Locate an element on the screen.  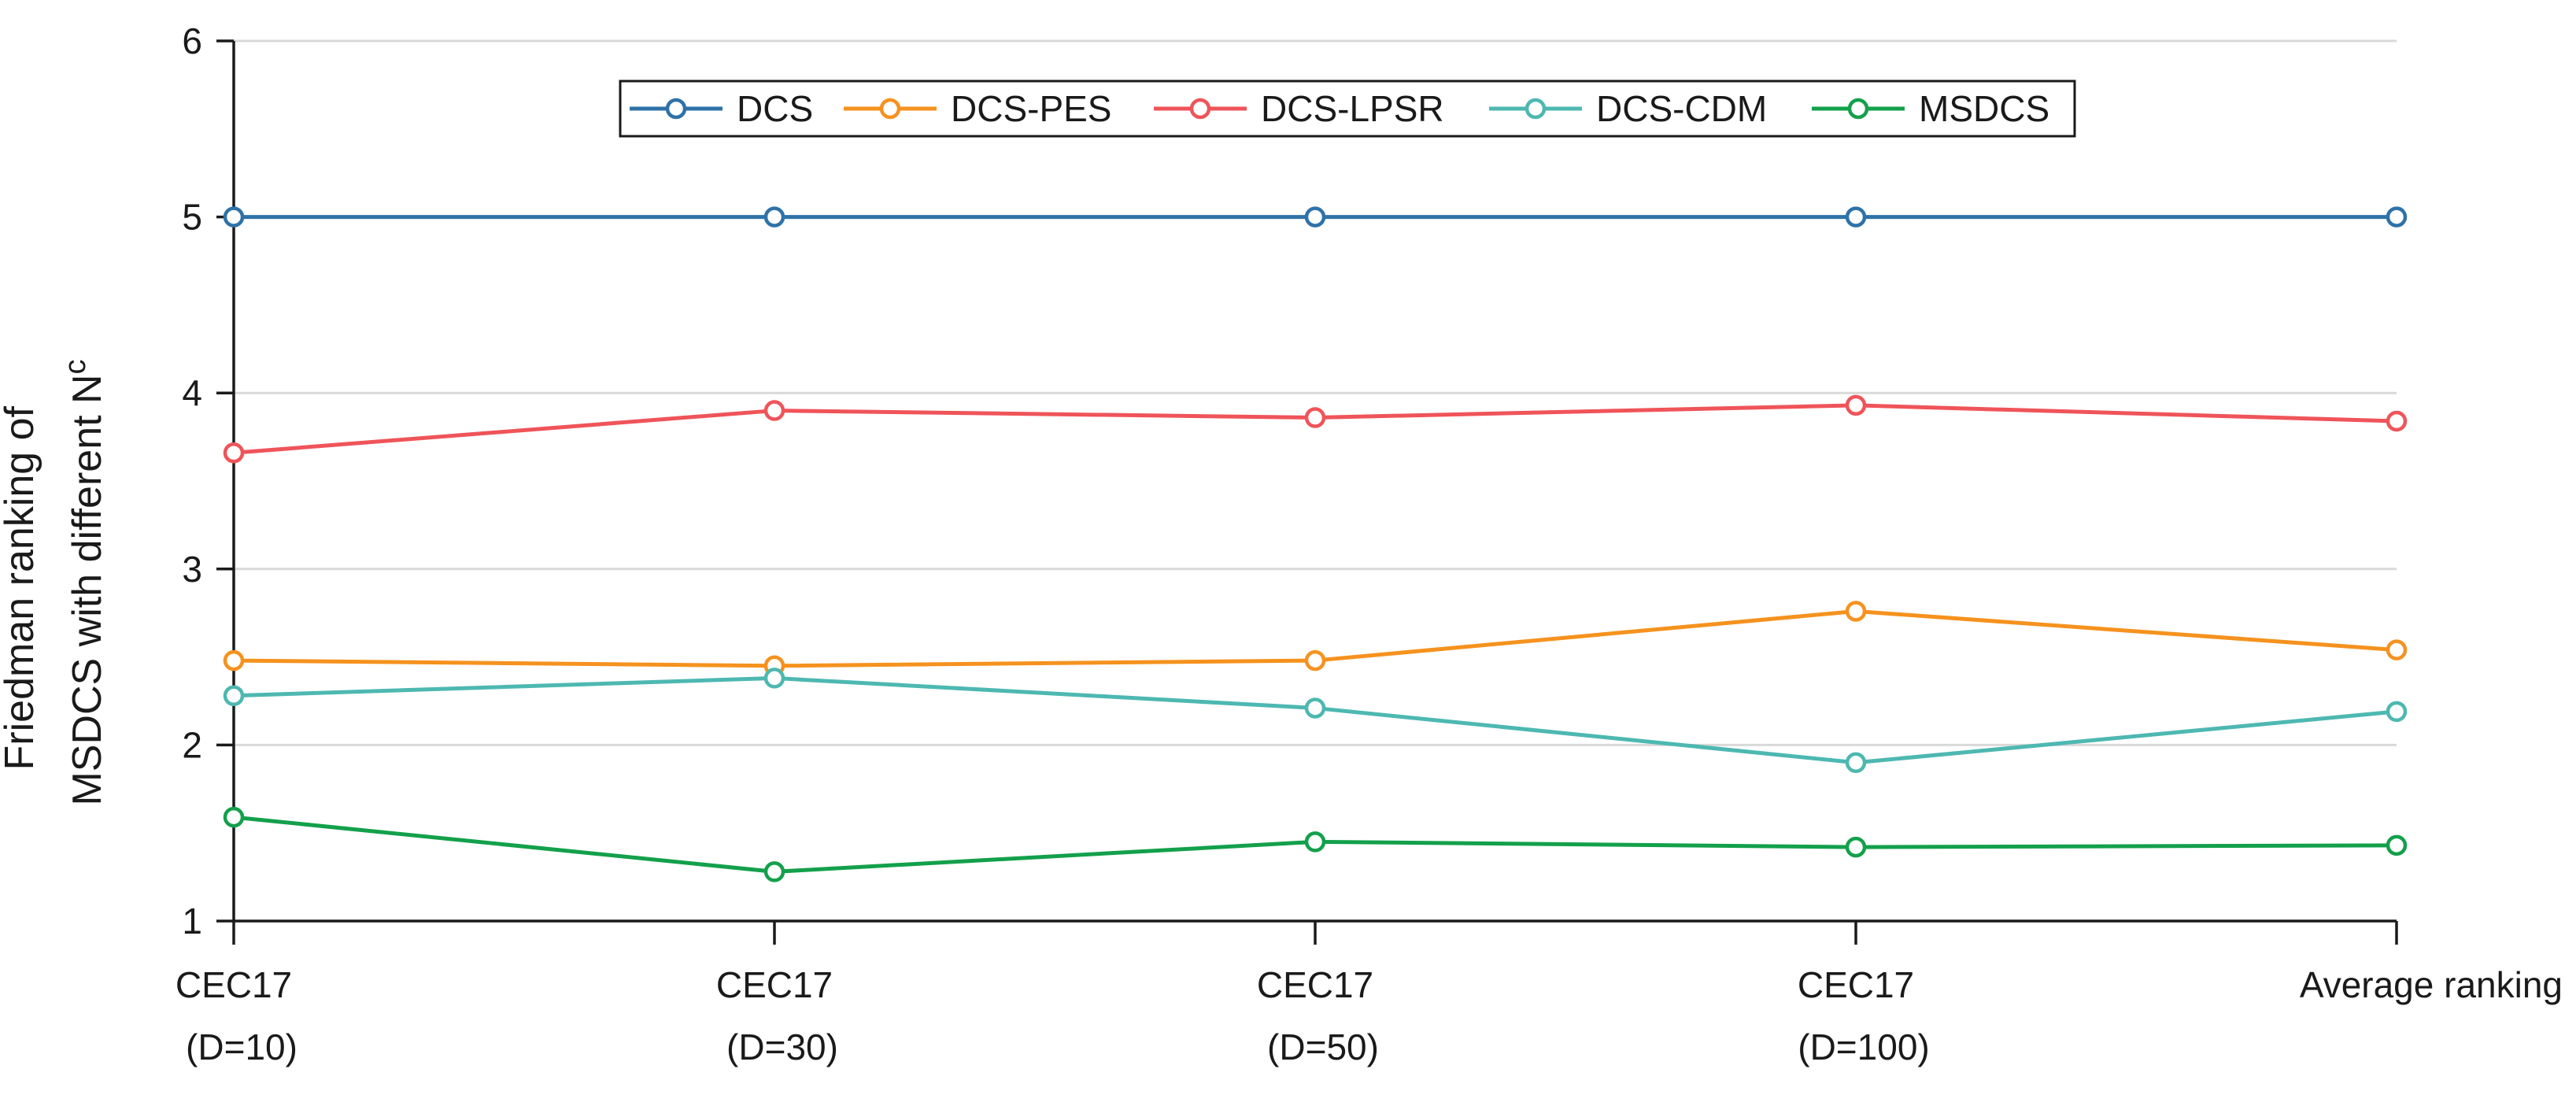
y-tick-label: 6 is located at coordinates (192, 41).